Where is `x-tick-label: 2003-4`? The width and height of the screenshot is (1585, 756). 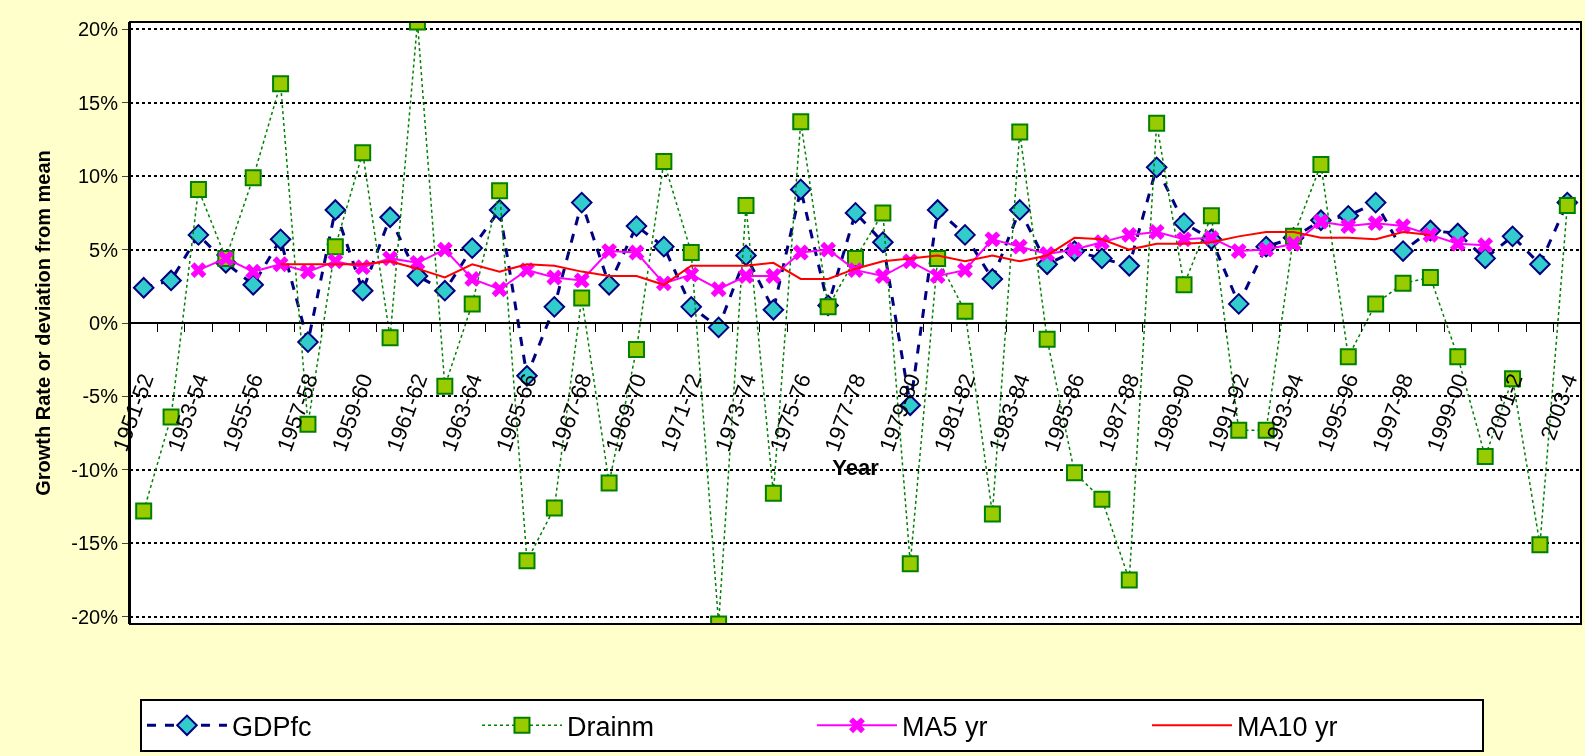
x-tick-label: 2003-4 is located at coordinates (1559, 407).